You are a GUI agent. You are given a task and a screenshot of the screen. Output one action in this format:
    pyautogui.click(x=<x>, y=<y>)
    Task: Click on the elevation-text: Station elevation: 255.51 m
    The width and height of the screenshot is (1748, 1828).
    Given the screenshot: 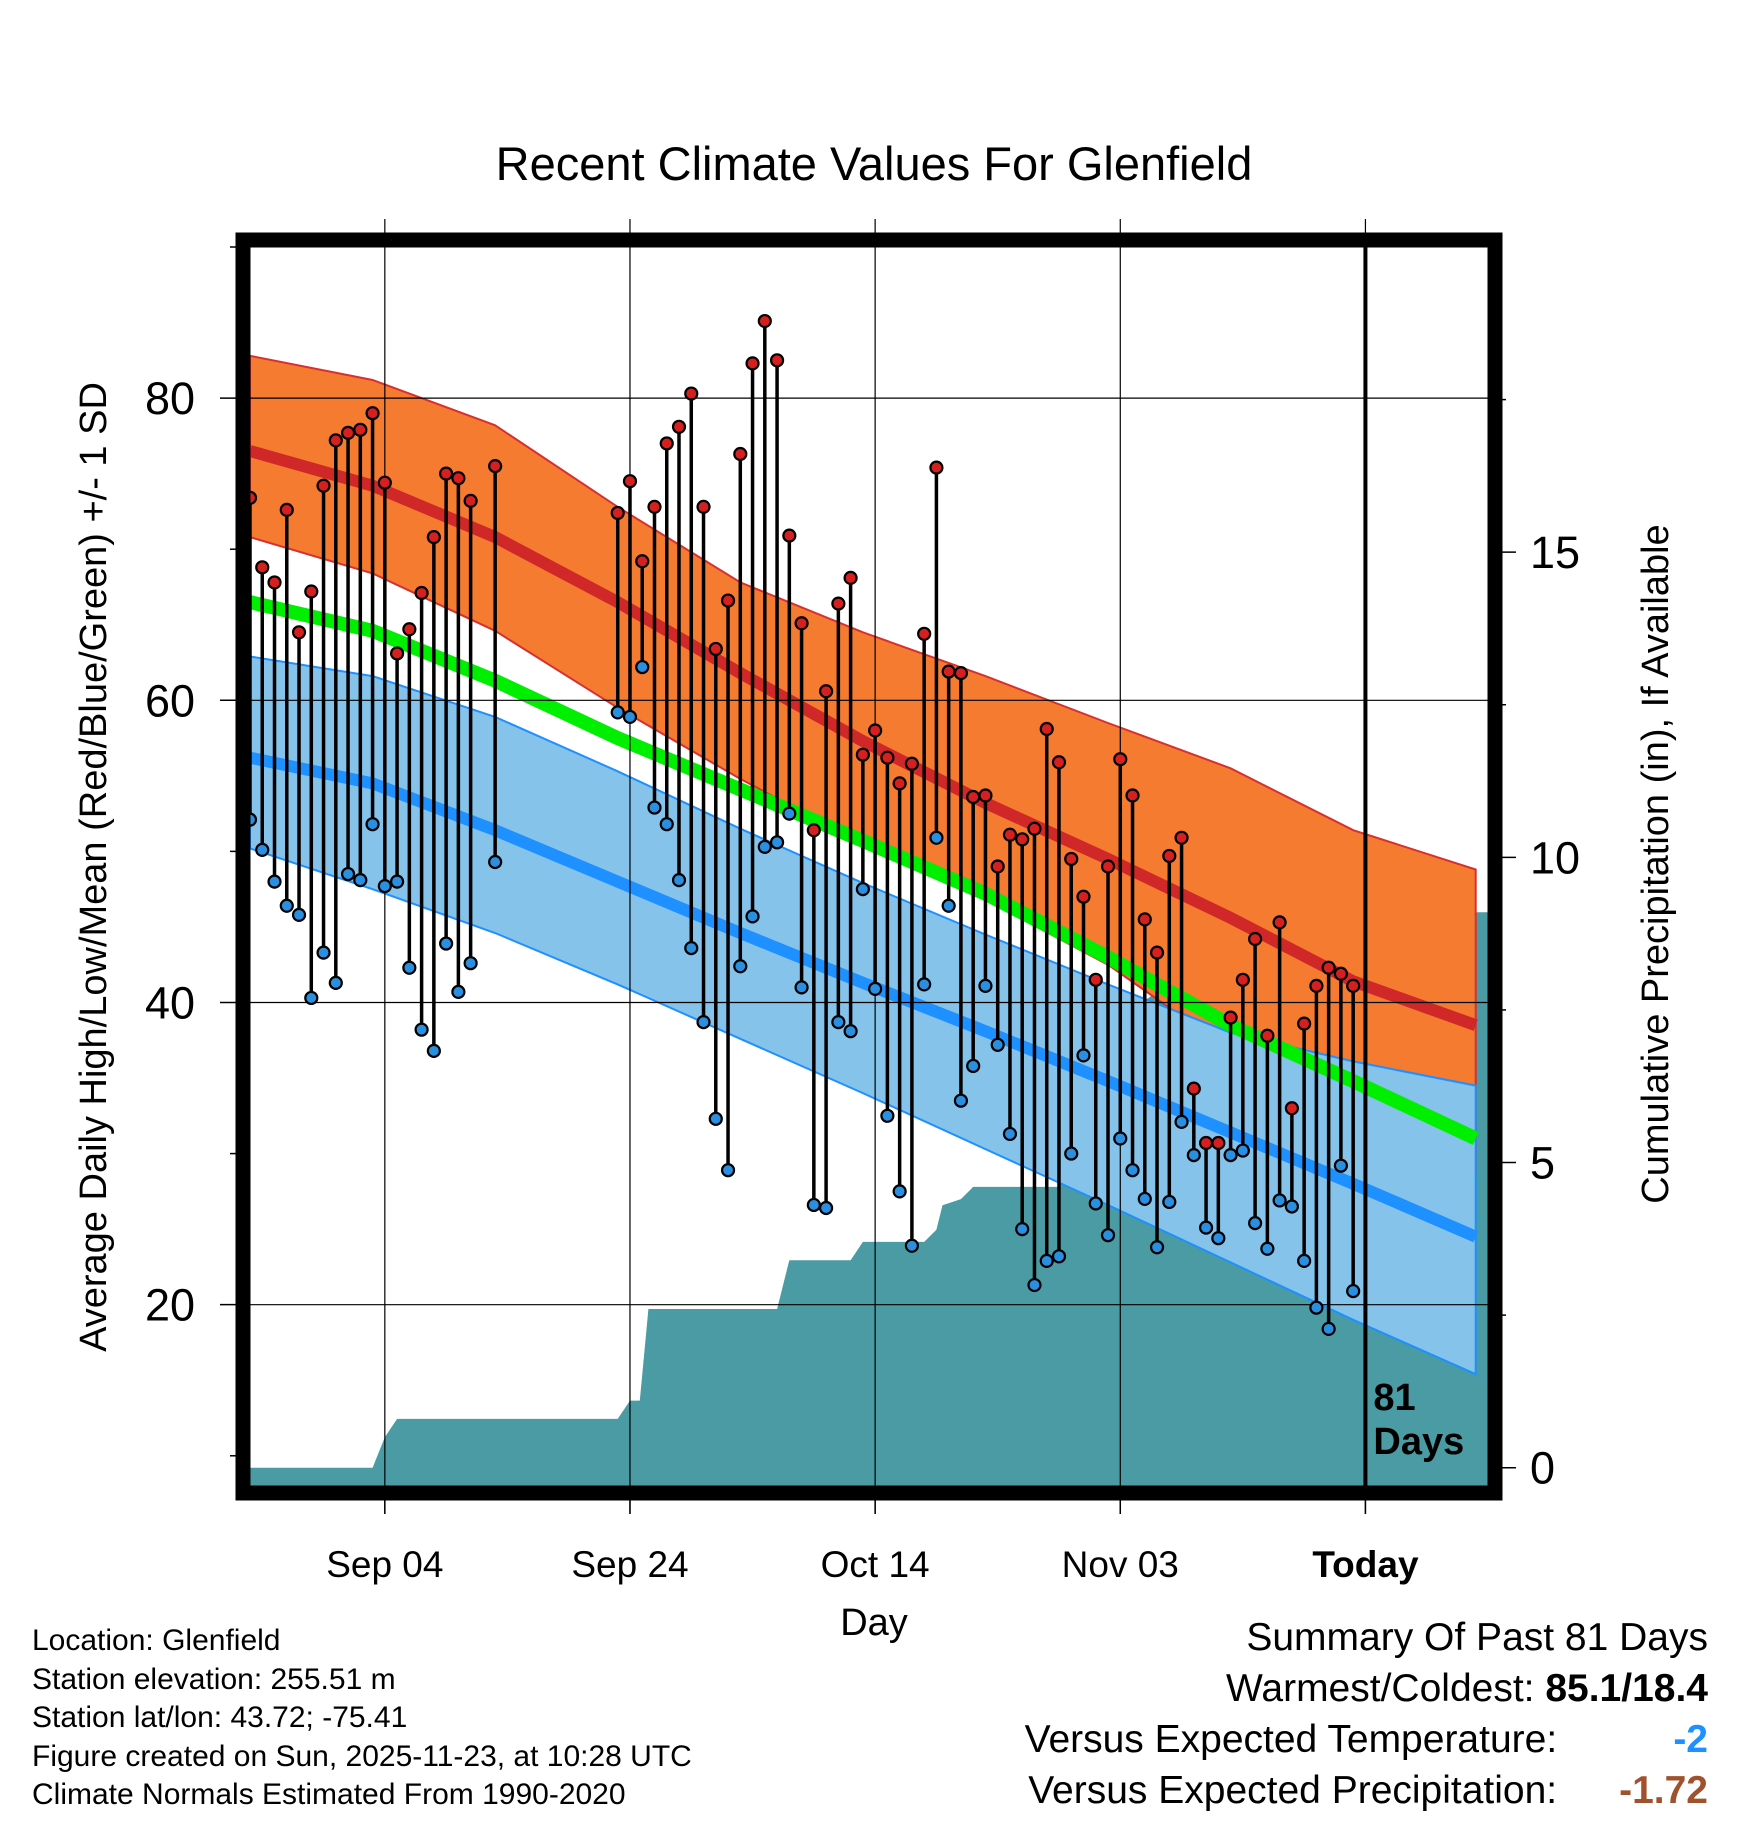 What is the action you would take?
    pyautogui.click(x=214, y=1679)
    